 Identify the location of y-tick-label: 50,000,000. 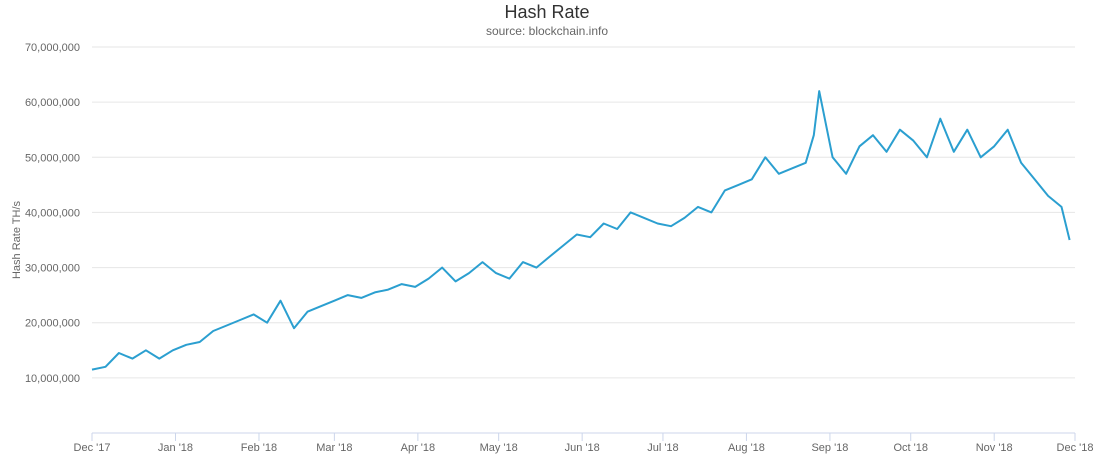
(52, 158).